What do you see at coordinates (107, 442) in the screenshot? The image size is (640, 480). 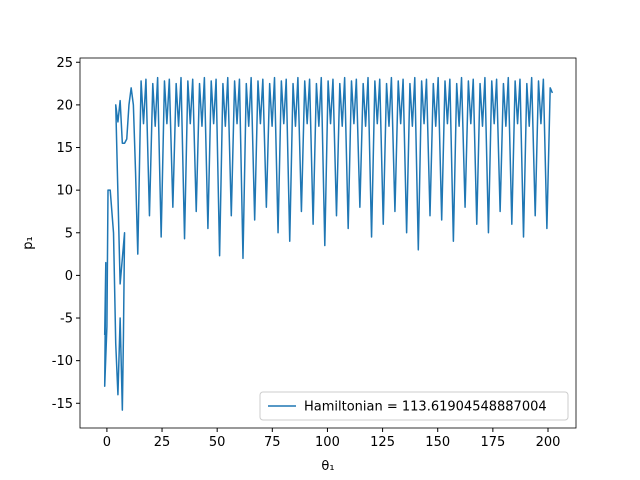 I see `x-tick-label: 0` at bounding box center [107, 442].